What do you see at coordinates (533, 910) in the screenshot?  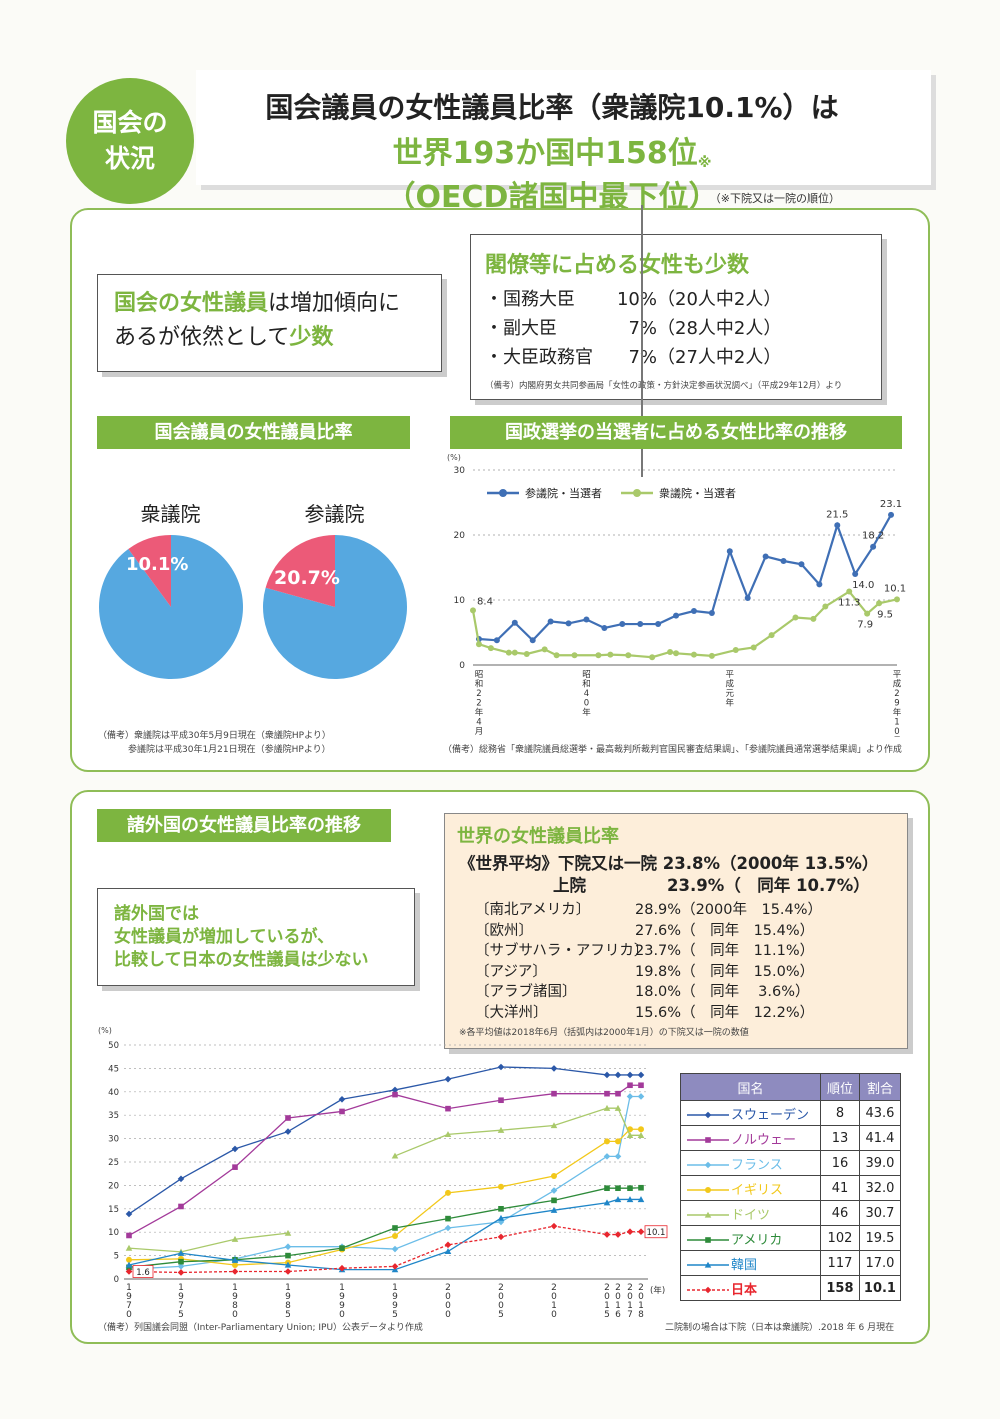 I see `region-name: 〔南北アメリカ〕` at bounding box center [533, 910].